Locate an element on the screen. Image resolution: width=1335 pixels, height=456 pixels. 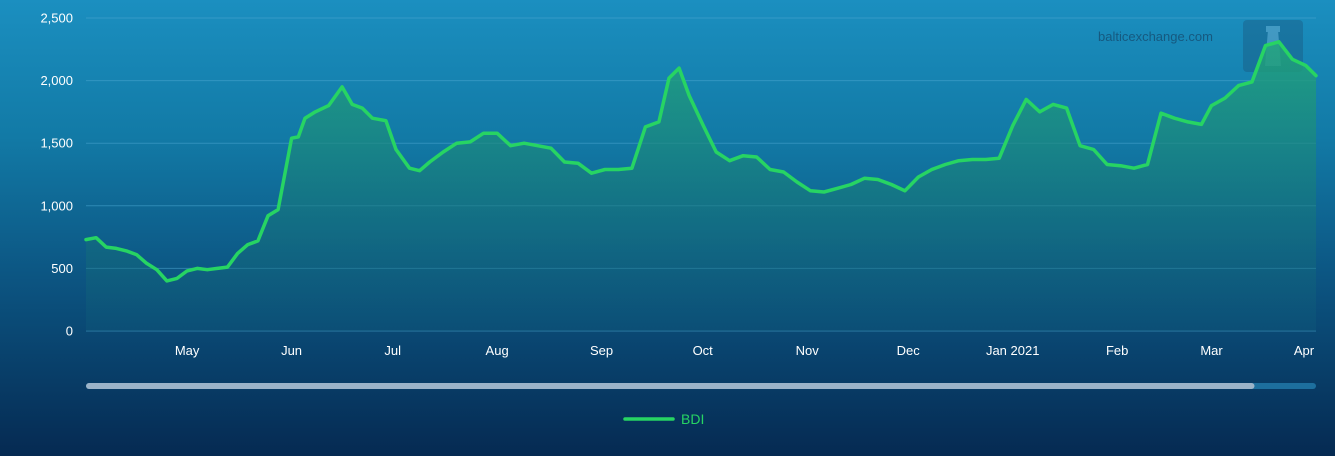
navigator-scrollbar is located at coordinates (701, 386).